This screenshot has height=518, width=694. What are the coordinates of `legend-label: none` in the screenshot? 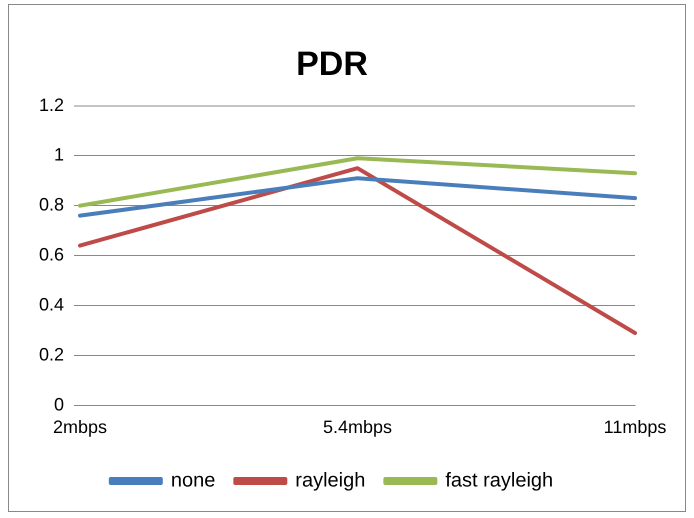 It's located at (193, 481).